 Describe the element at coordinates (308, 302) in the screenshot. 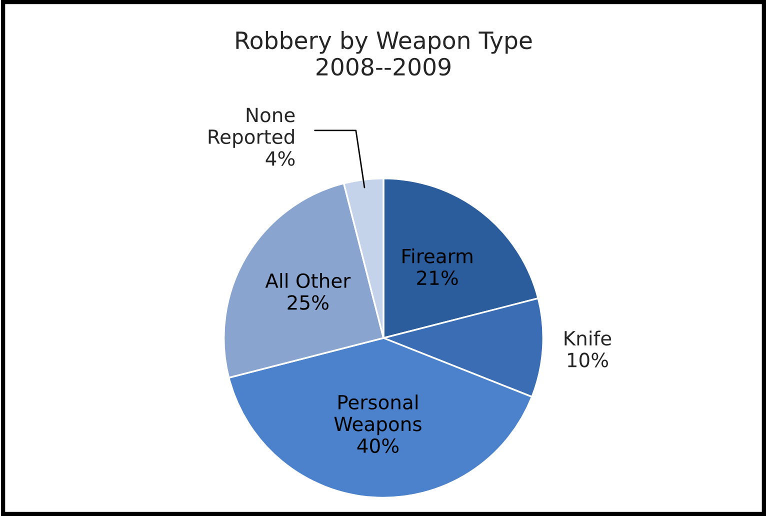

I see `data-label: 25%` at that location.